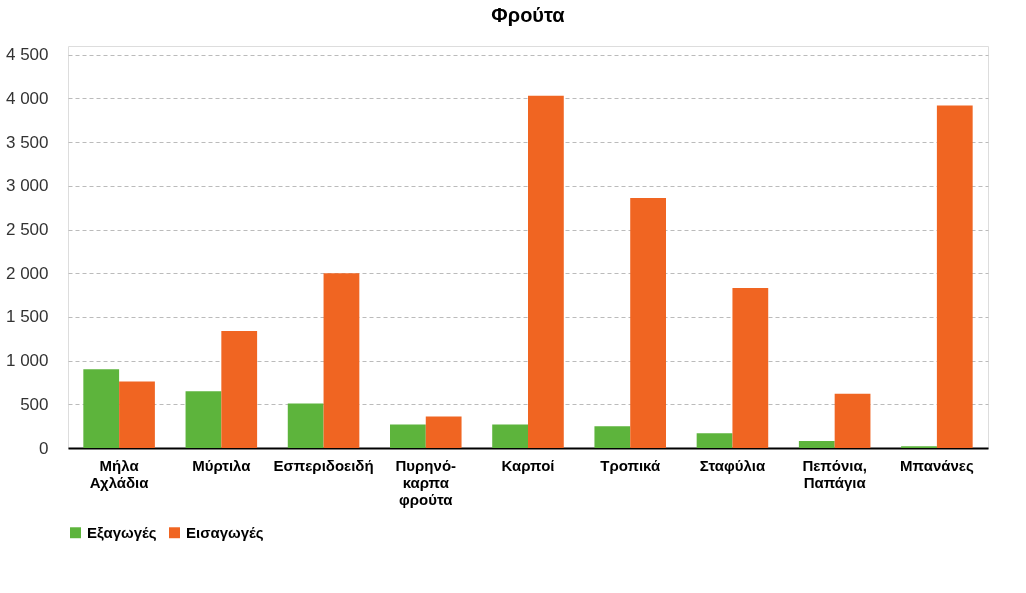 The image size is (1026, 593). I want to click on x-tick-label: Εσπεριδοειδή, so click(323, 465).